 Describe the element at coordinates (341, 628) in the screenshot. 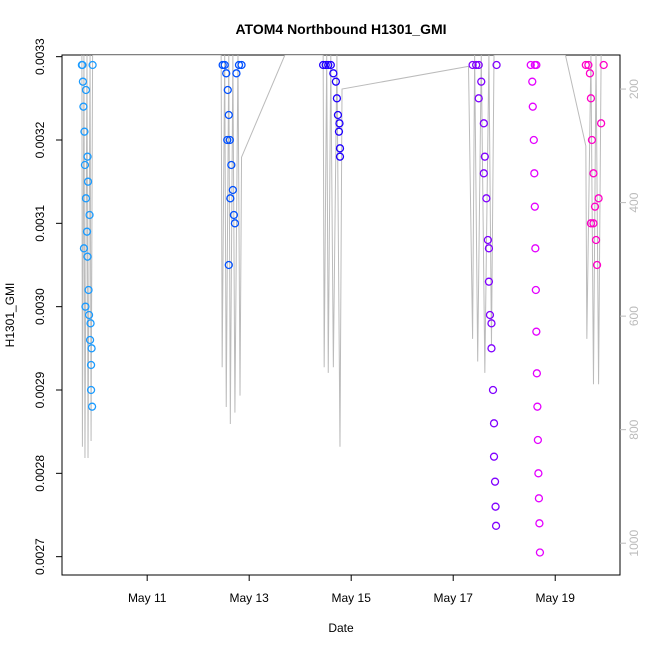

I see `x-axis-label: Date` at that location.